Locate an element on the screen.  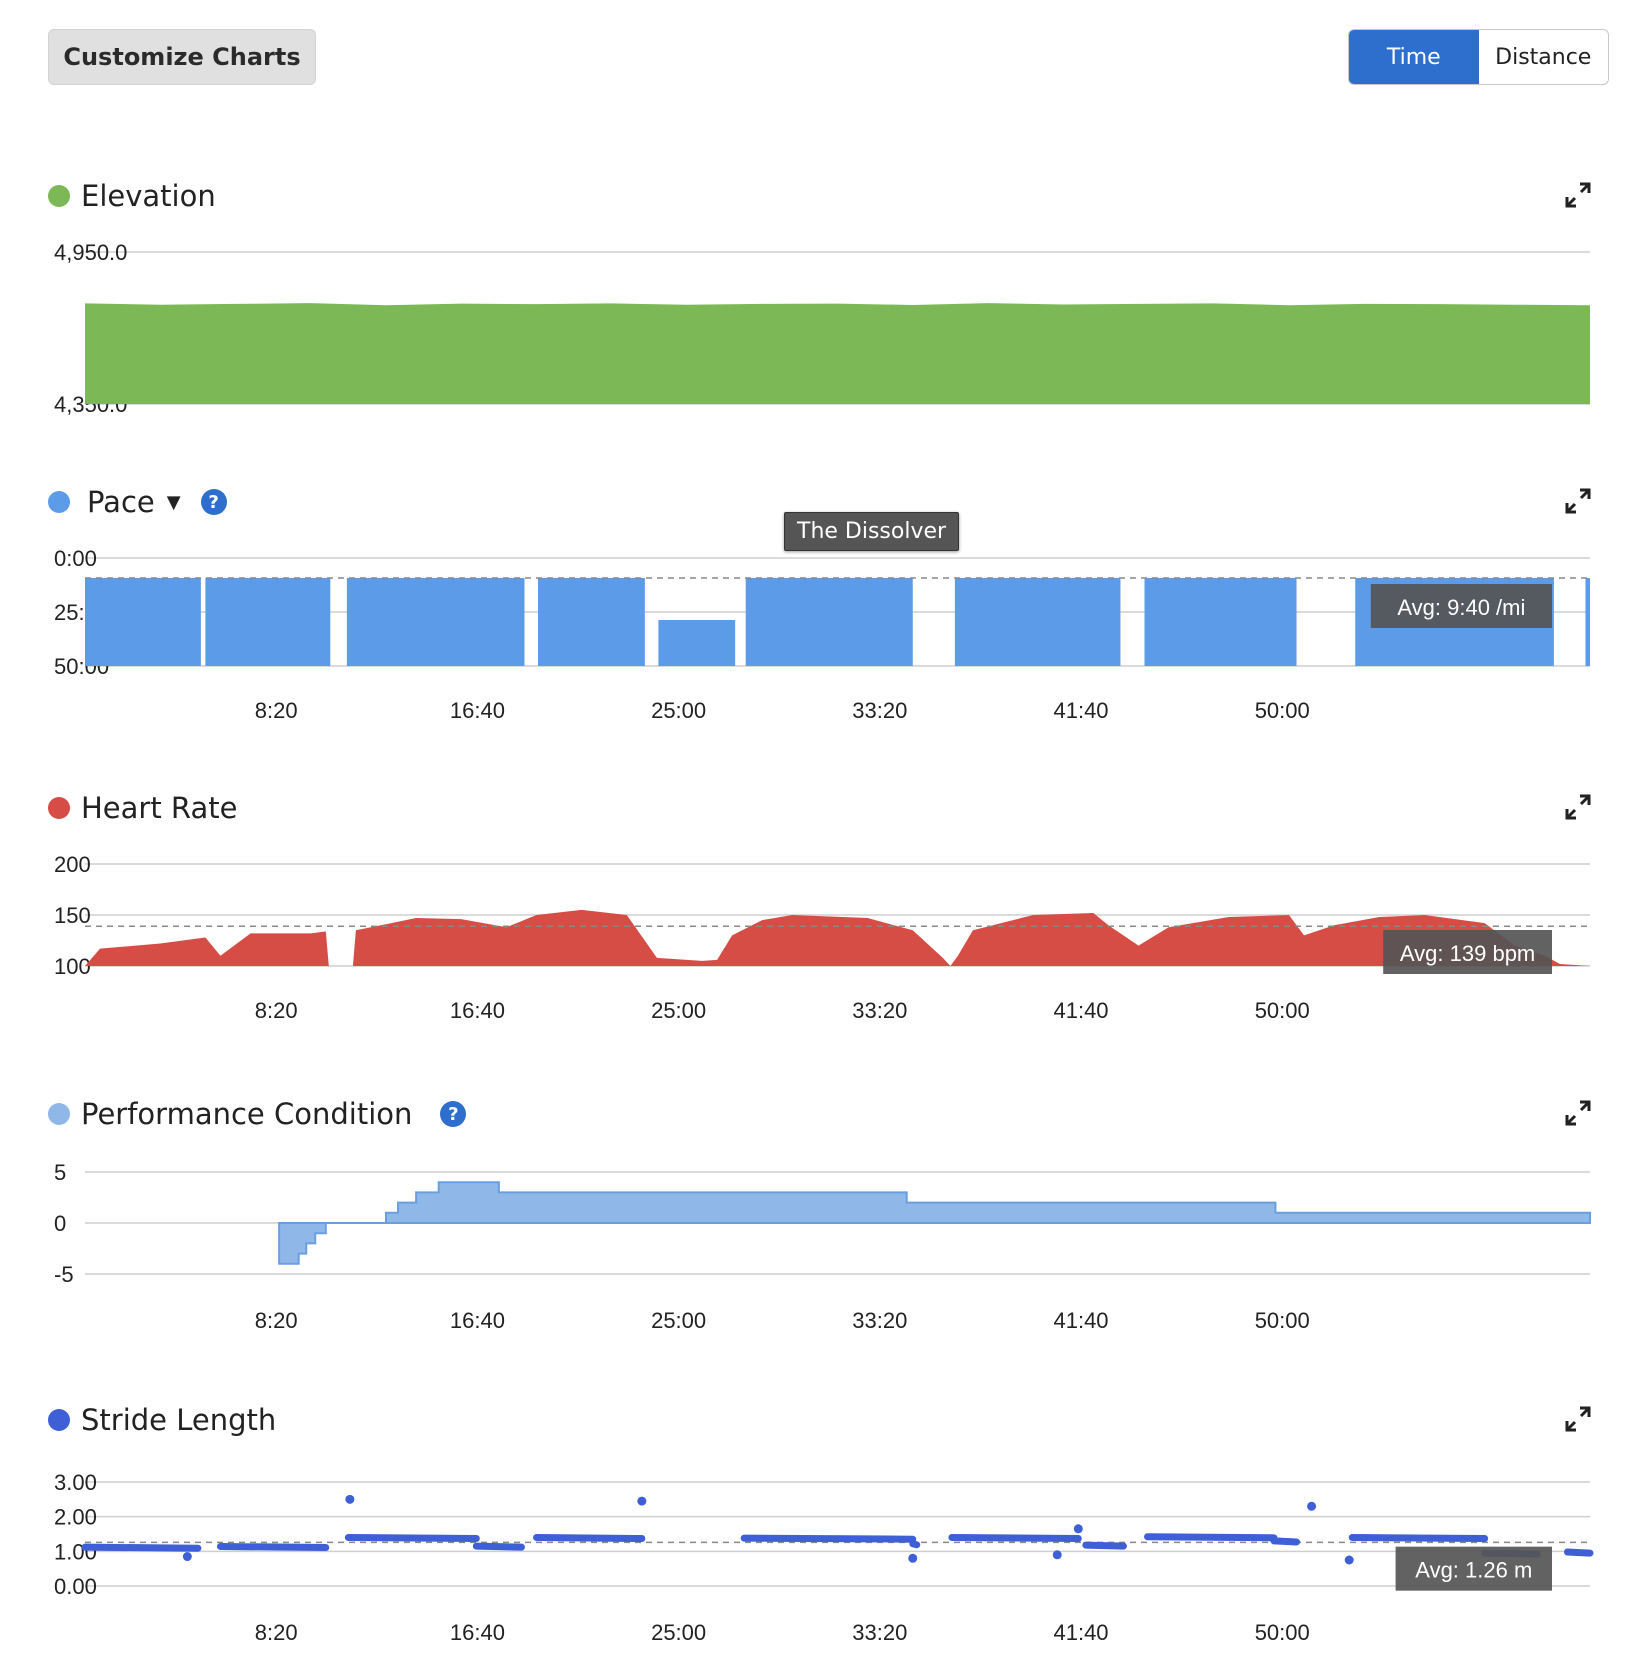
elevation-y-tick: 4,950.0 is located at coordinates (90, 252).